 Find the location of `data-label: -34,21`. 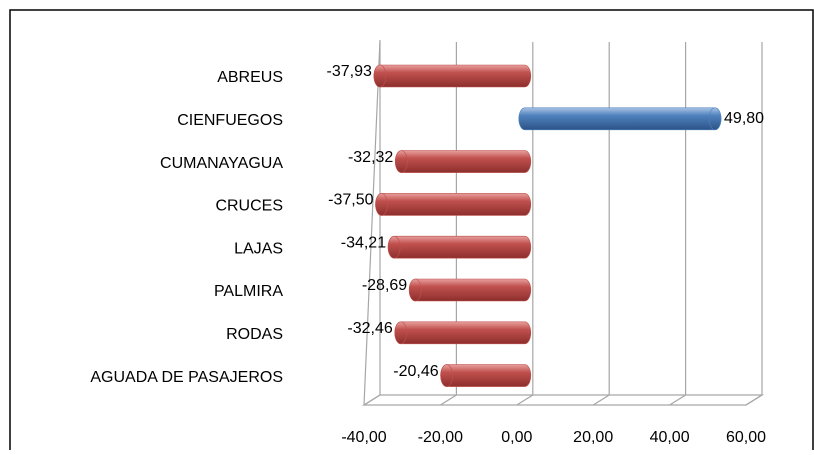

data-label: -34,21 is located at coordinates (363, 242).